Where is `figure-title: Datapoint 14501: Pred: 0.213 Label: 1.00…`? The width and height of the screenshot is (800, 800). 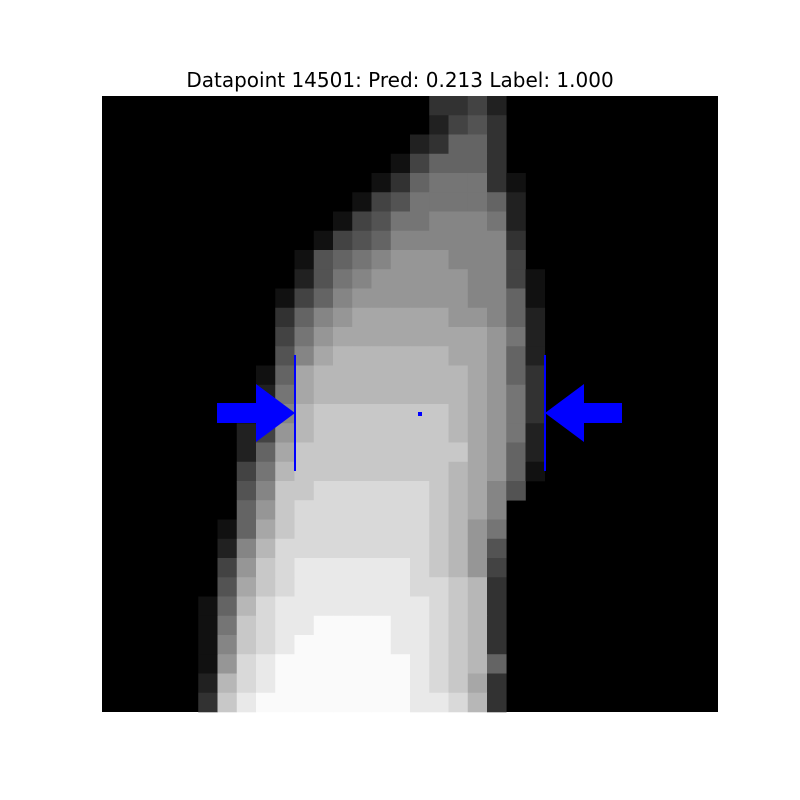 figure-title: Datapoint 14501: Pred: 0.213 Label: 1.00… is located at coordinates (400, 80).